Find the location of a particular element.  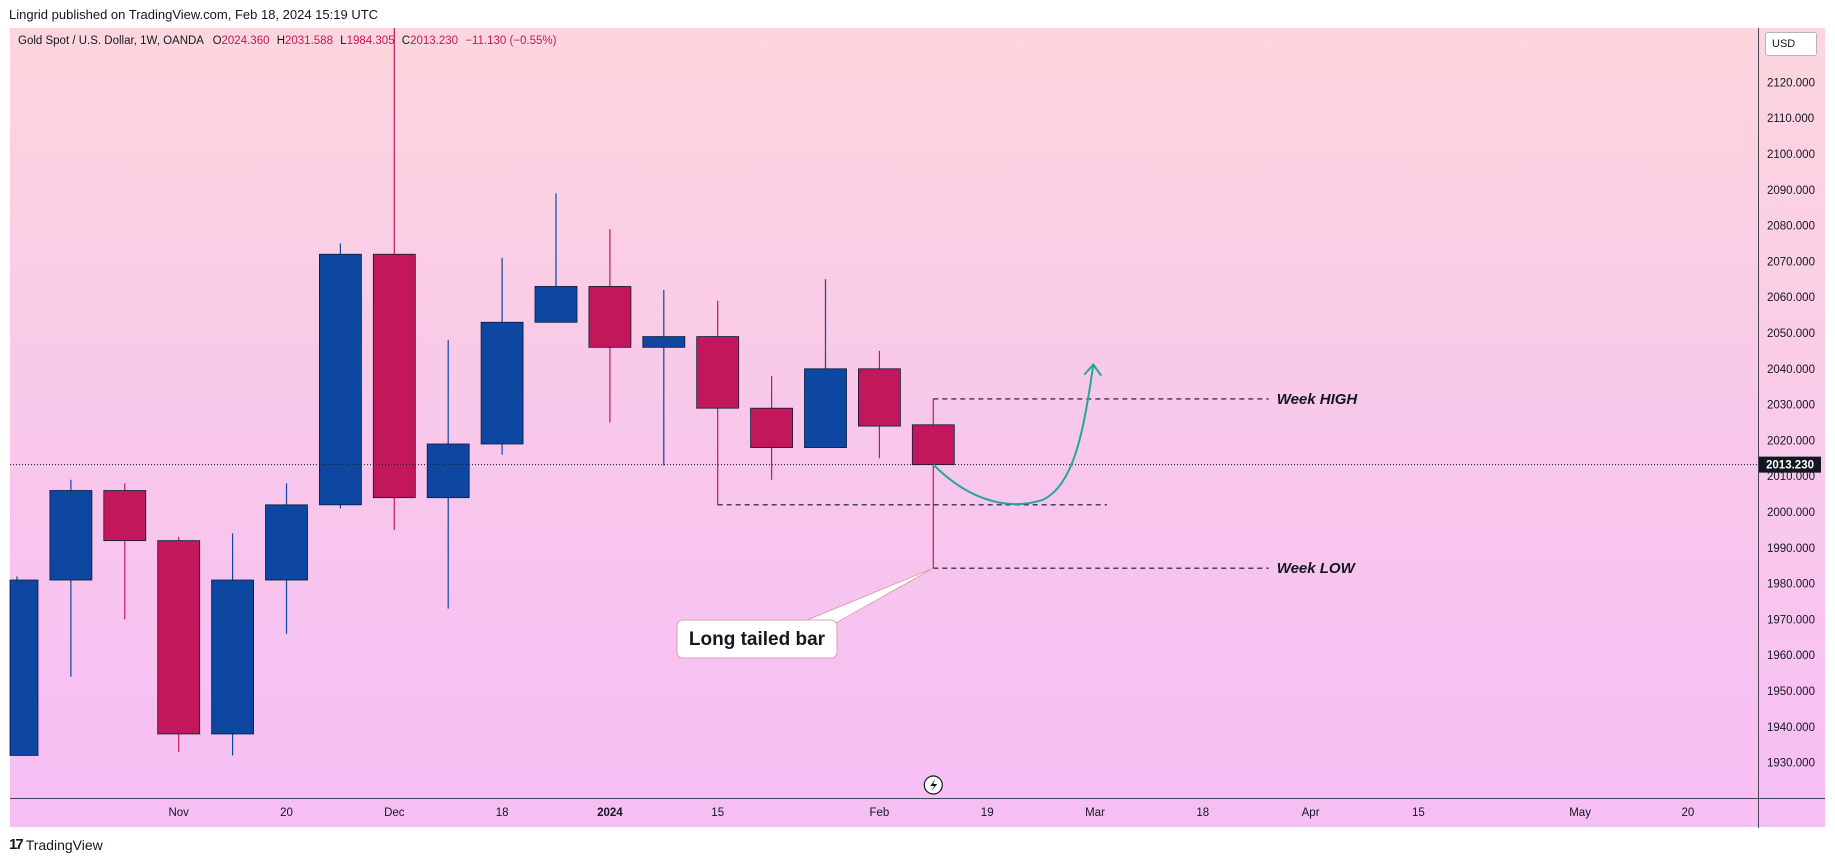

time-tick-label: Mar is located at coordinates (1095, 813).